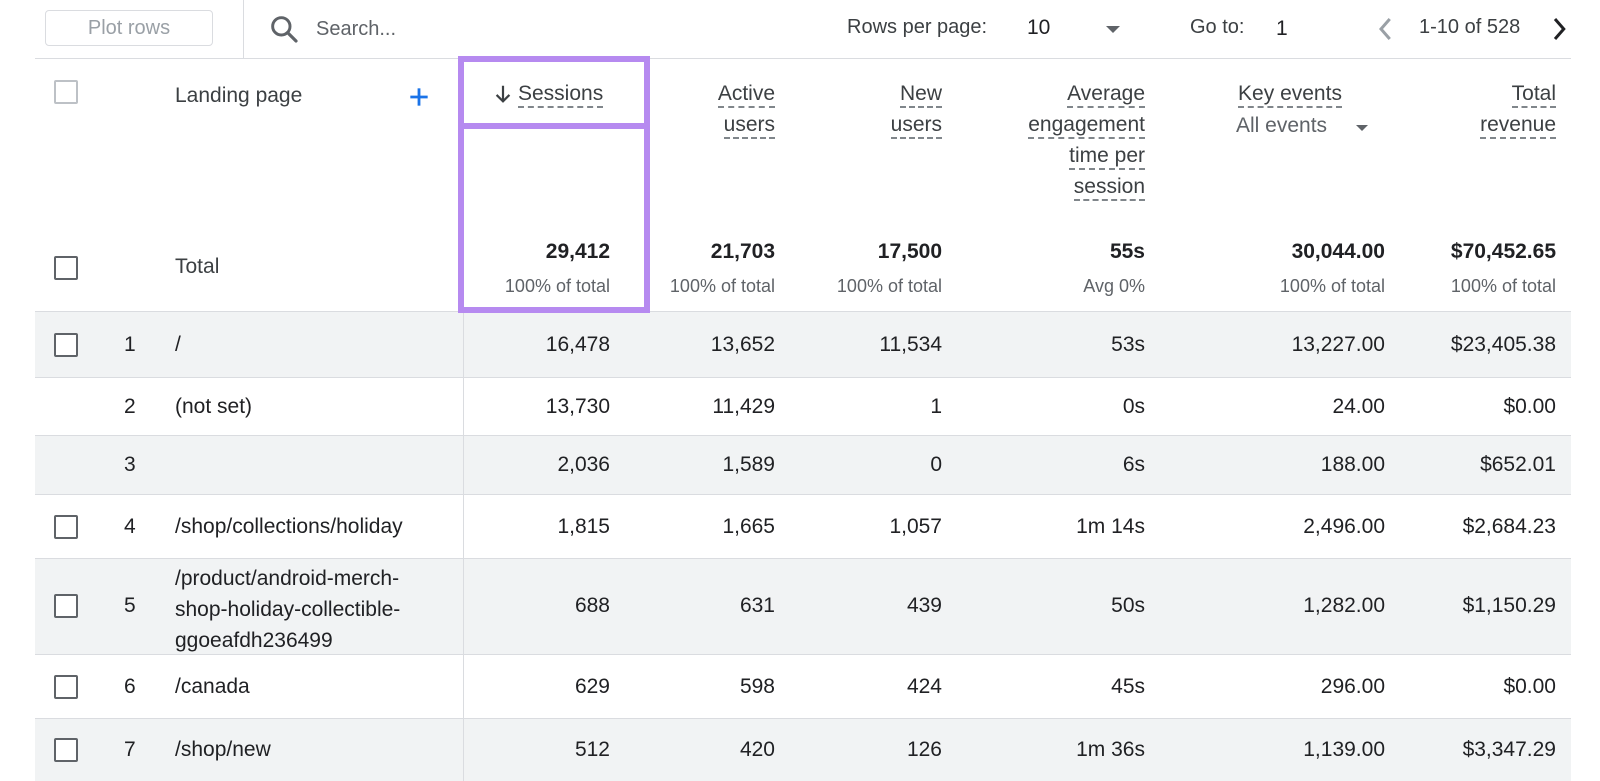 The height and width of the screenshot is (781, 1600). What do you see at coordinates (1306, 129) in the screenshot?
I see `key-events-filter-dropdown: All events` at bounding box center [1306, 129].